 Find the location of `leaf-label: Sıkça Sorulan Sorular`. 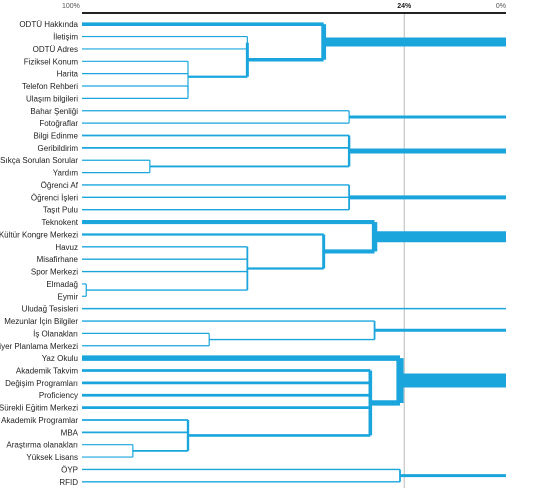

leaf-label: Sıkça Sorulan Sorular is located at coordinates (39, 160).